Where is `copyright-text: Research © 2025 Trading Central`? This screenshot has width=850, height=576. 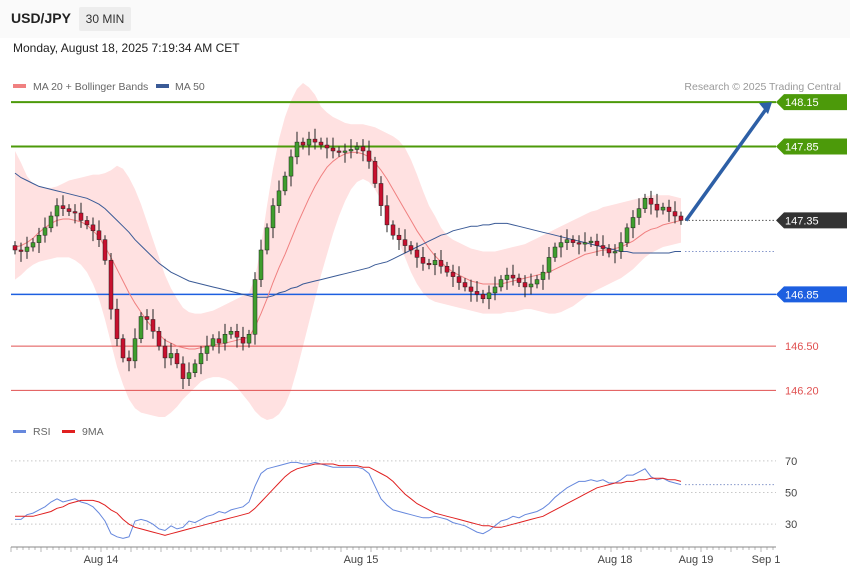 copyright-text: Research © 2025 Trading Central is located at coordinates (762, 87).